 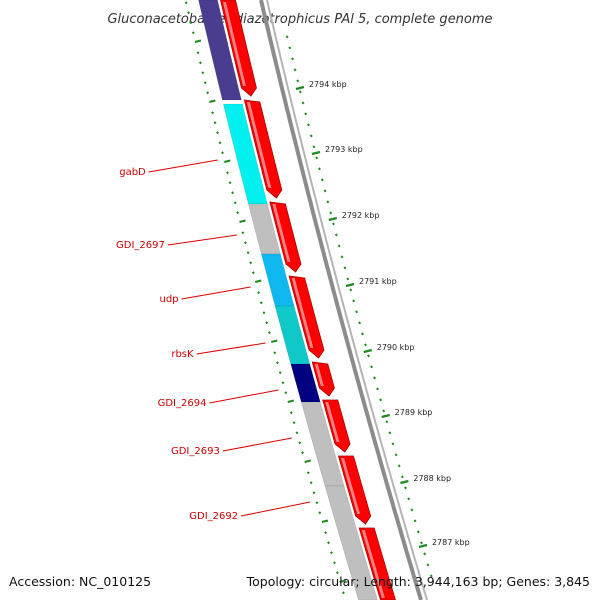 What do you see at coordinates (328, 84) in the screenshot?
I see `tick-label: 2794 kbp` at bounding box center [328, 84].